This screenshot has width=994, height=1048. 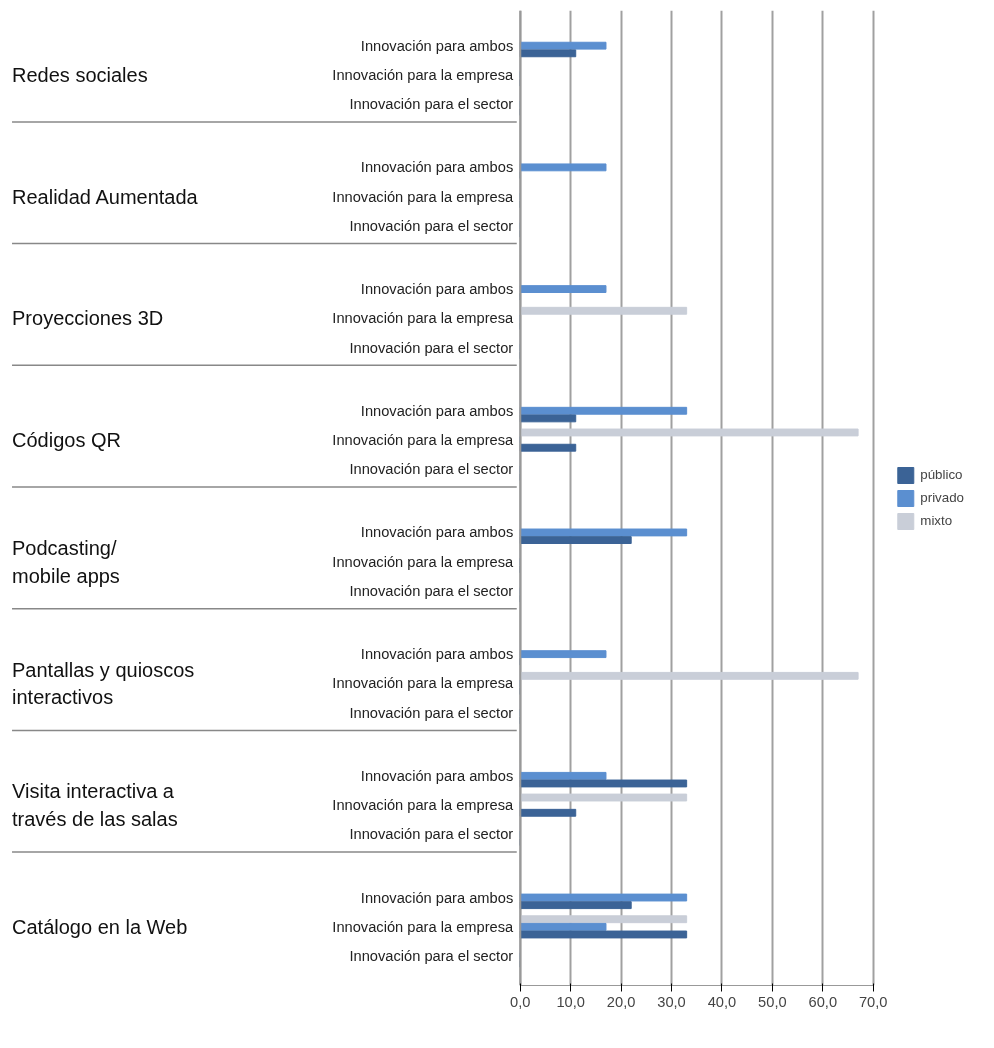 What do you see at coordinates (942, 497) in the screenshot?
I see `legend-label: privado` at bounding box center [942, 497].